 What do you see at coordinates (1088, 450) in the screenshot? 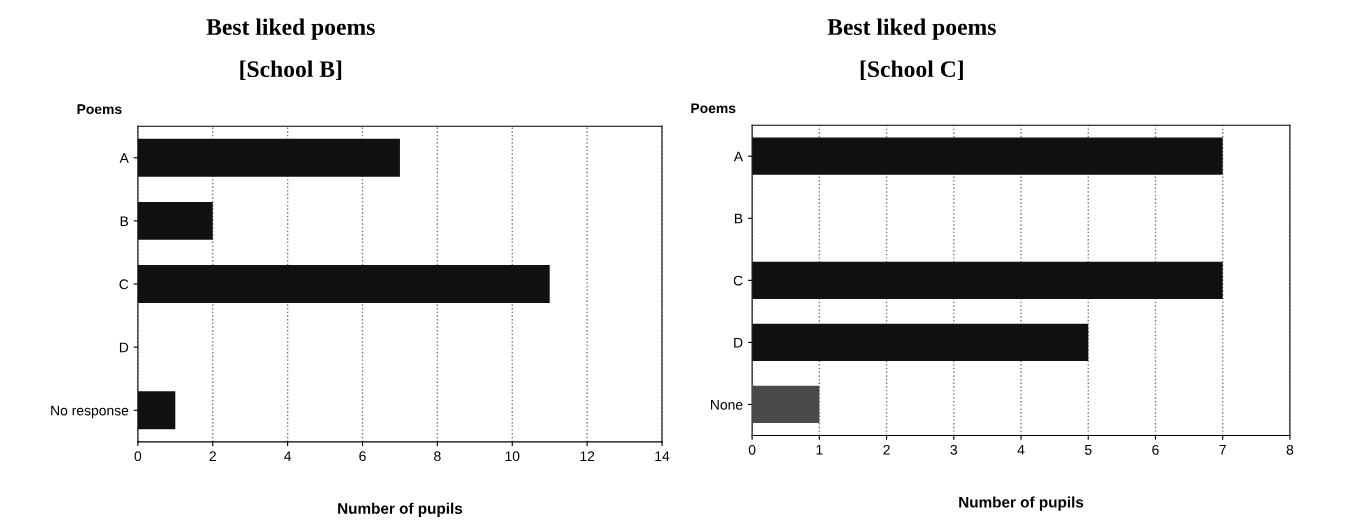
I see `x-tick-label: 5` at bounding box center [1088, 450].